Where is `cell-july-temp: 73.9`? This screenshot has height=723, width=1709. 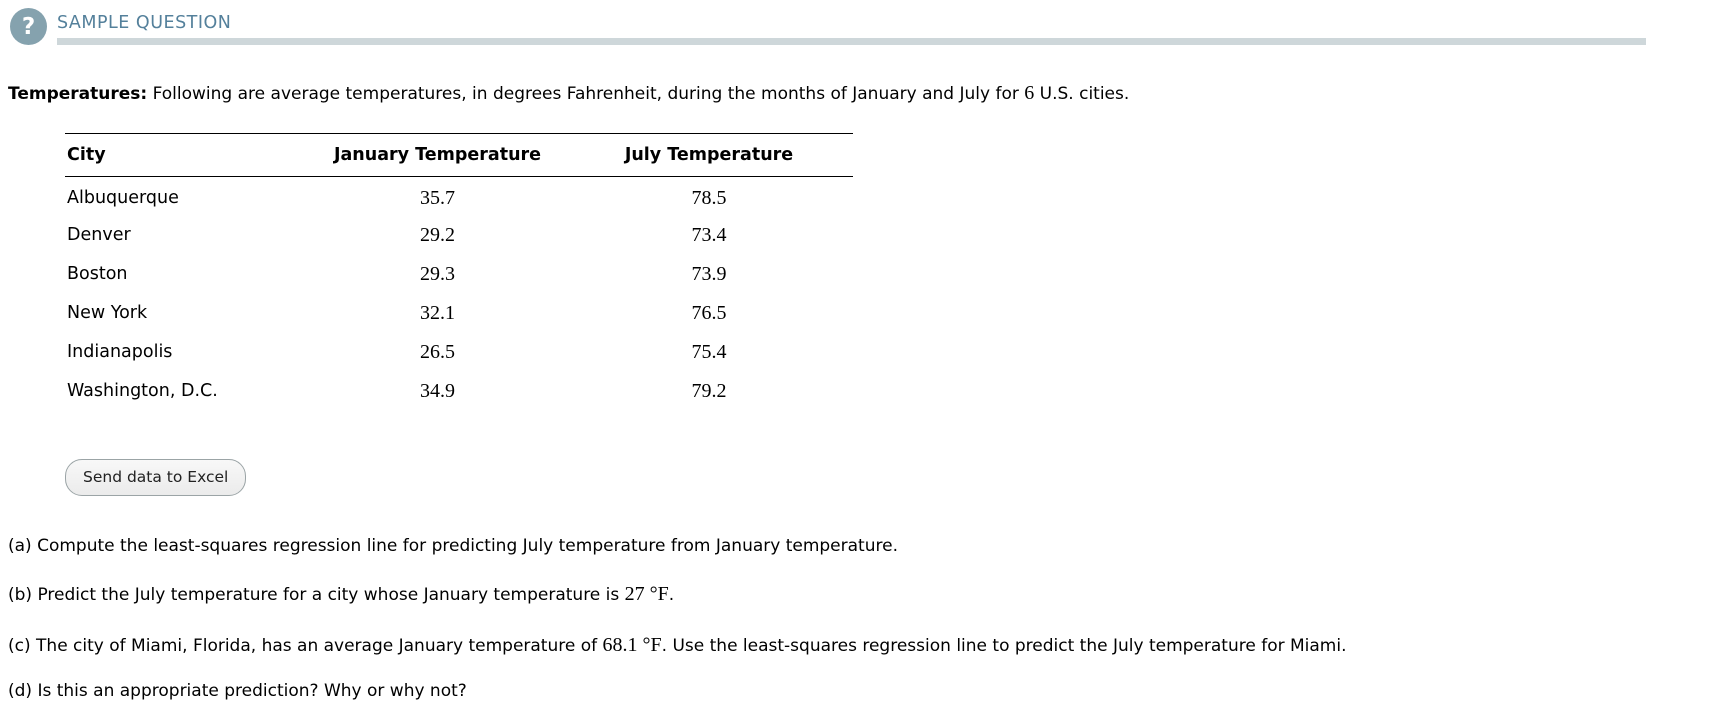 cell-july-temp: 73.9 is located at coordinates (709, 273).